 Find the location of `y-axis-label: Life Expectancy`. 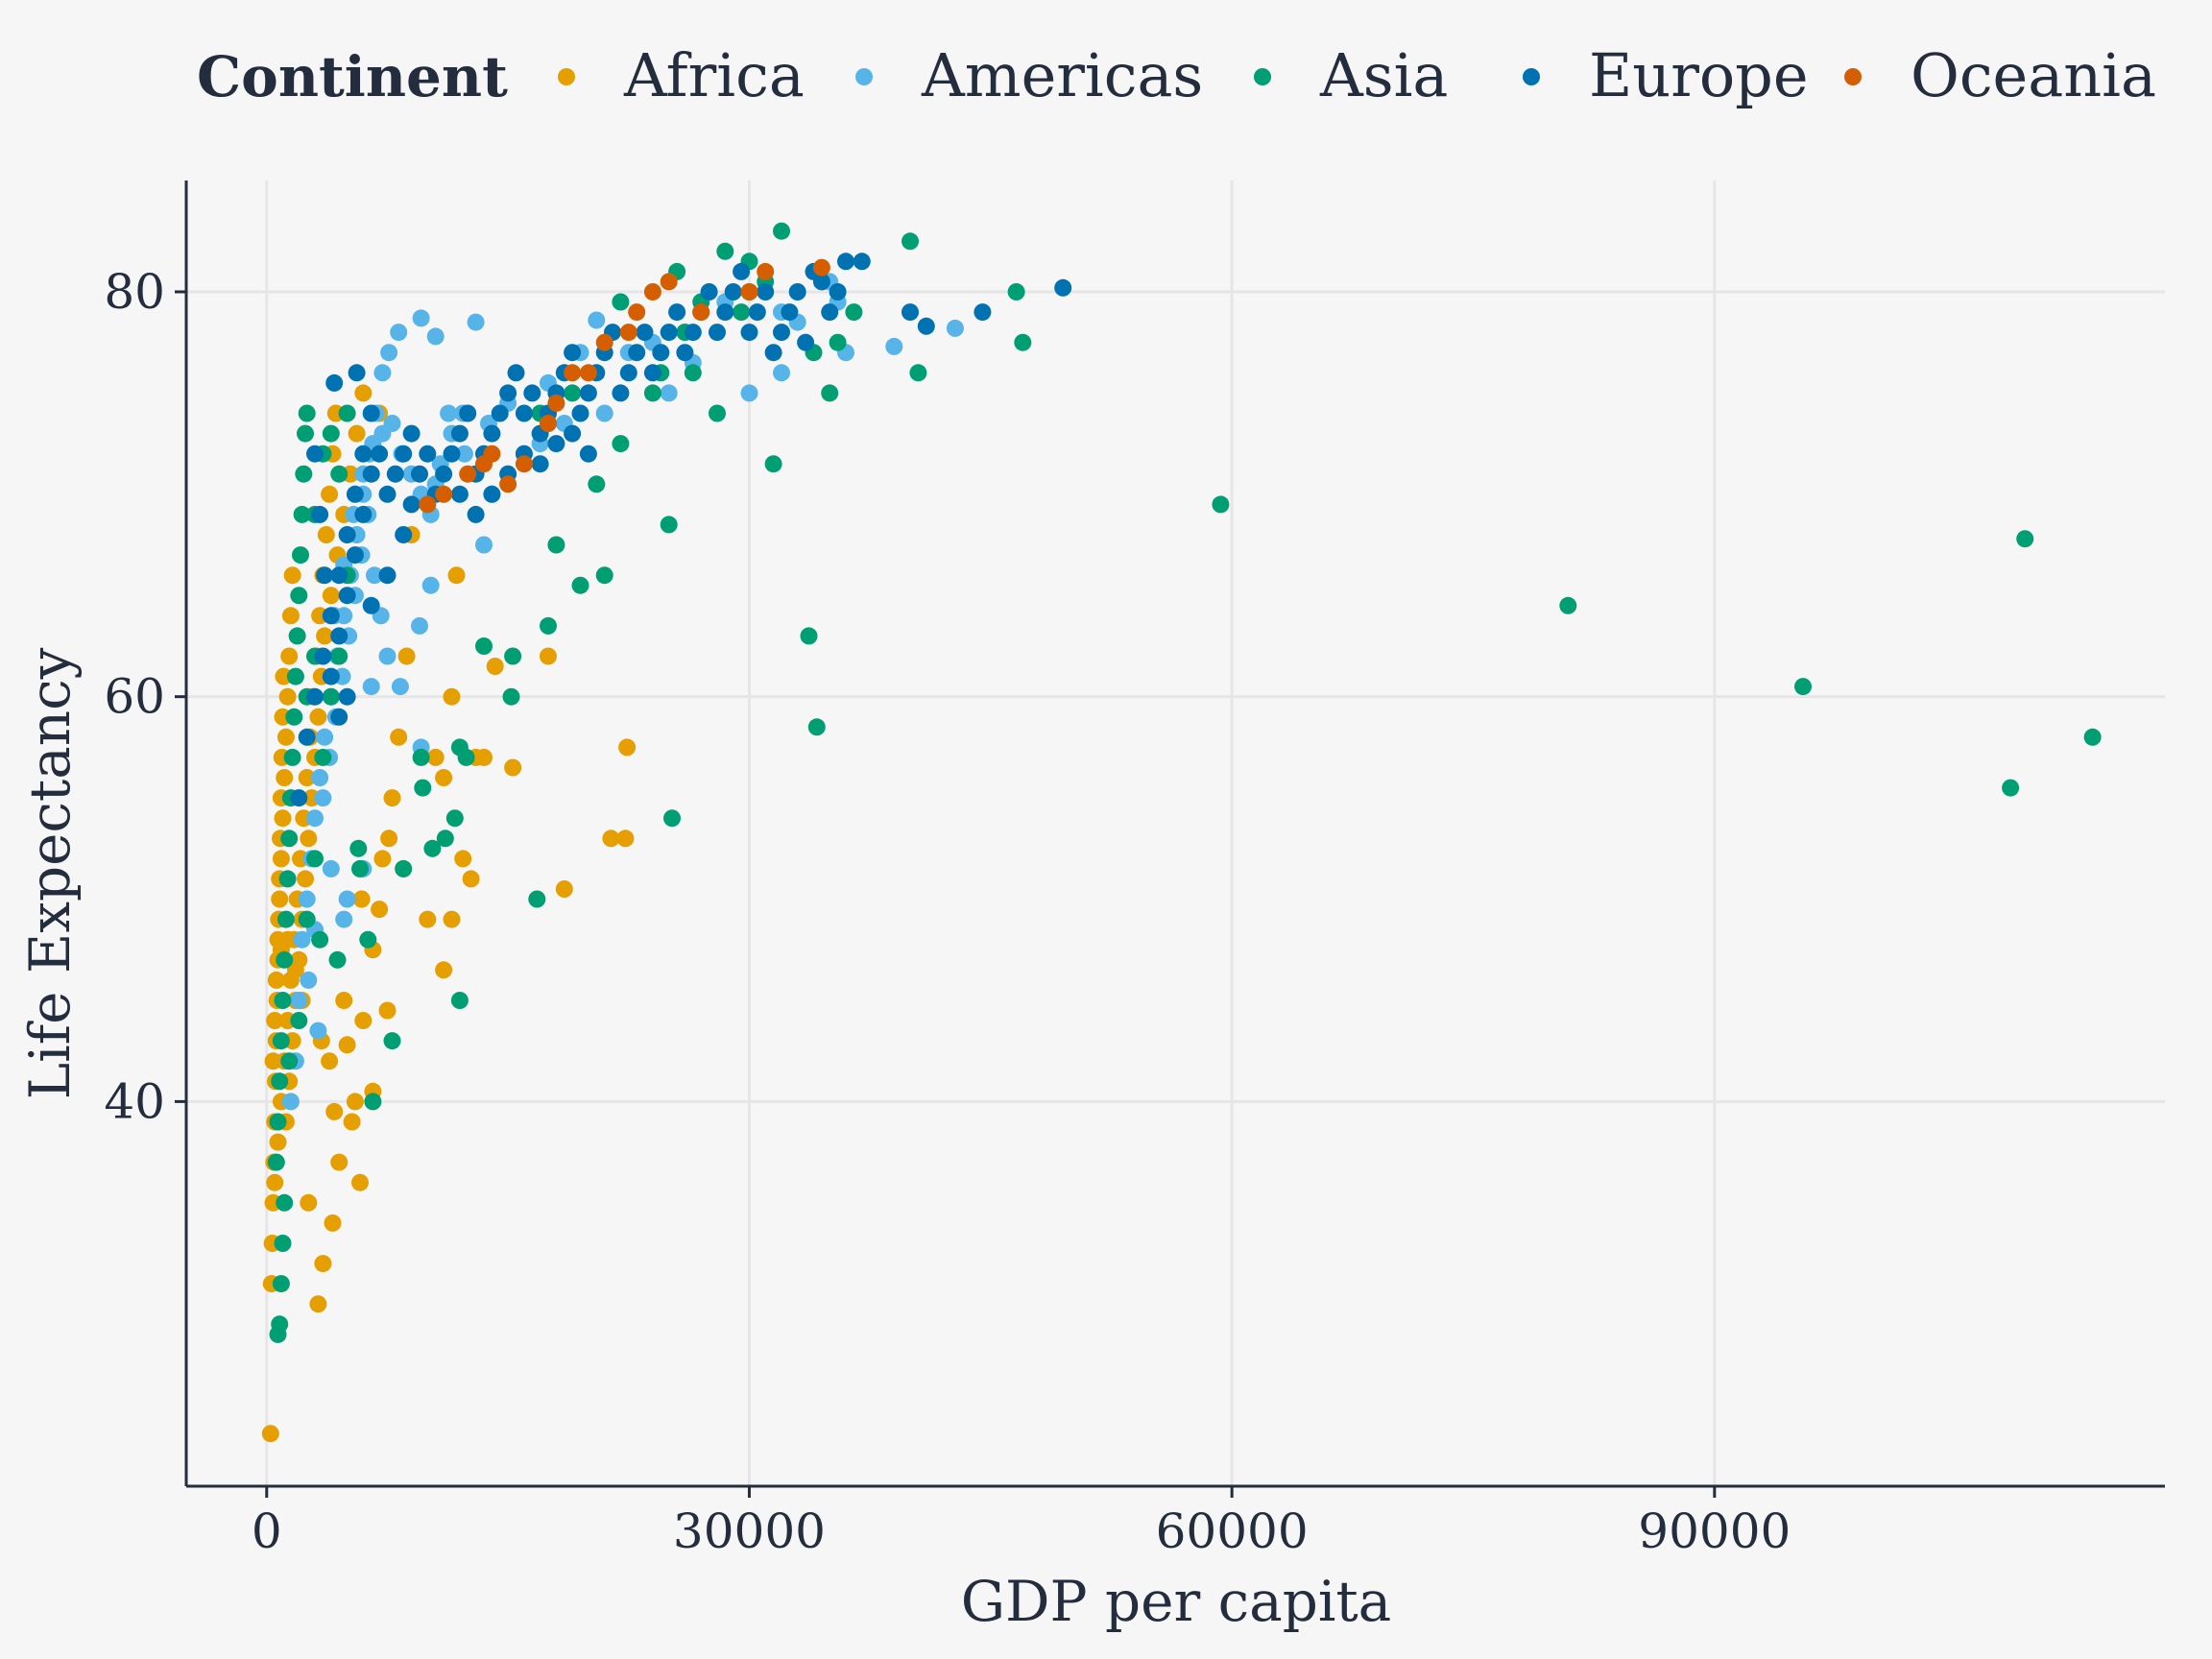

y-axis-label: Life Expectancy is located at coordinates (50, 873).